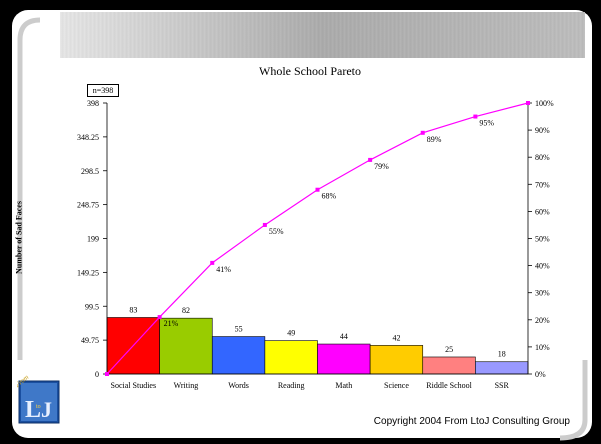  What do you see at coordinates (542, 211) in the screenshot?
I see `y2-tick-label: 60%` at bounding box center [542, 211].